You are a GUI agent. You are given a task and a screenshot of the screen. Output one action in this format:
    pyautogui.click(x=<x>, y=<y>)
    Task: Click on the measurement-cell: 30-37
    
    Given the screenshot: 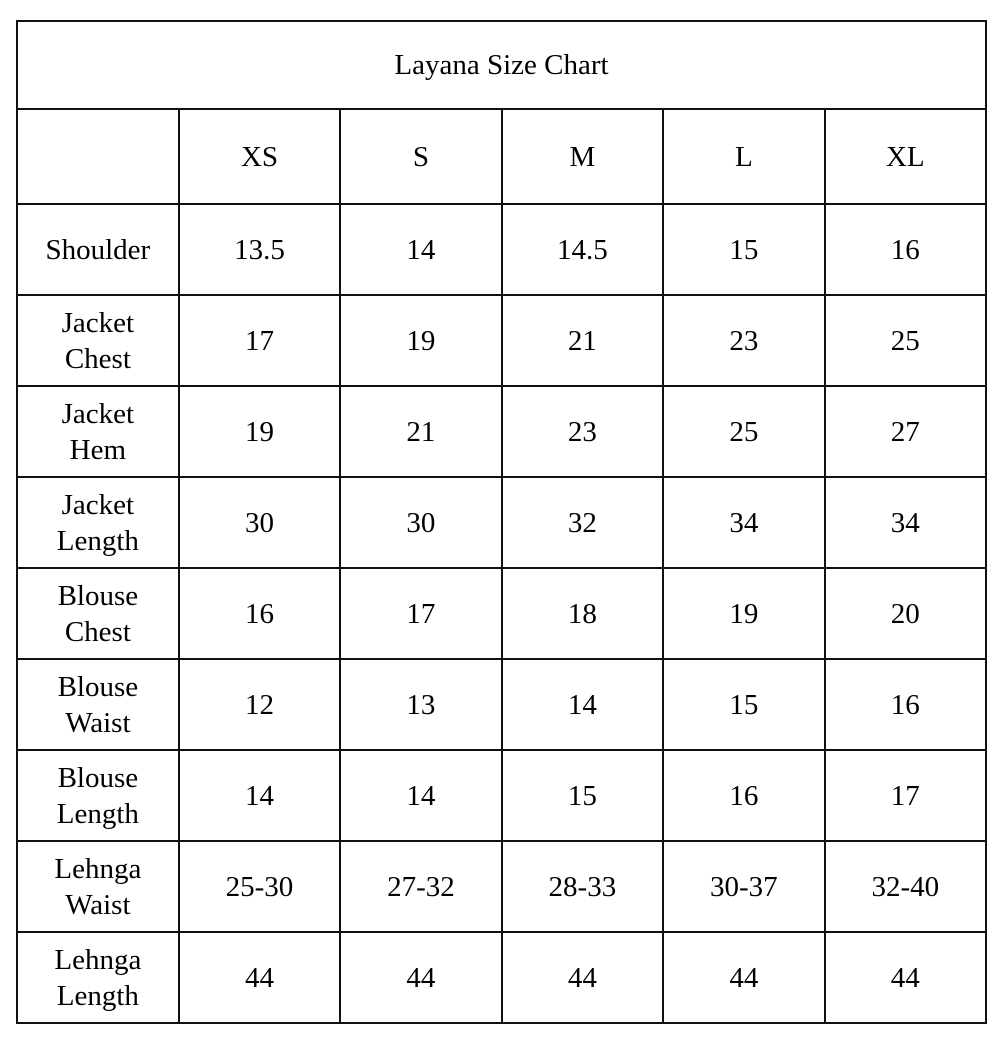 What is the action you would take?
    pyautogui.click(x=744, y=886)
    